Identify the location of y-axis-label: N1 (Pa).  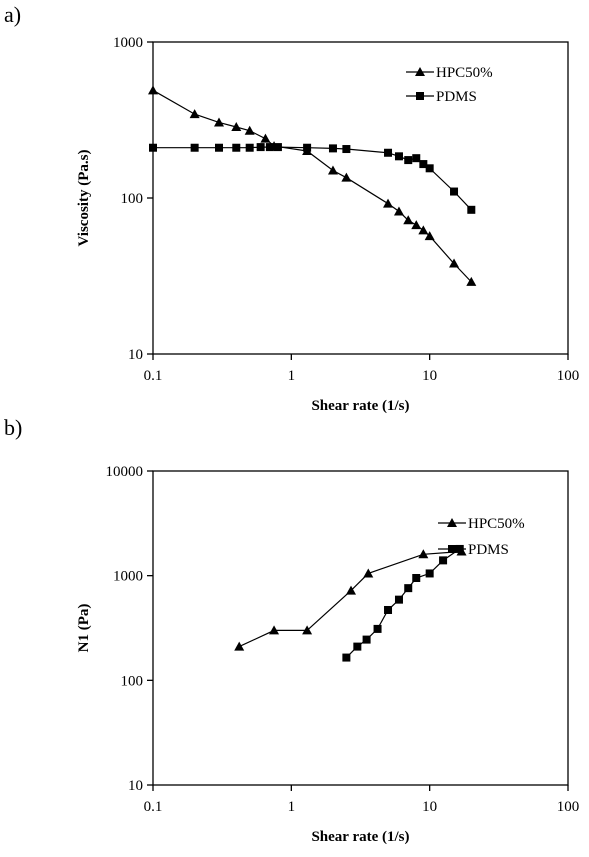
(84, 628).